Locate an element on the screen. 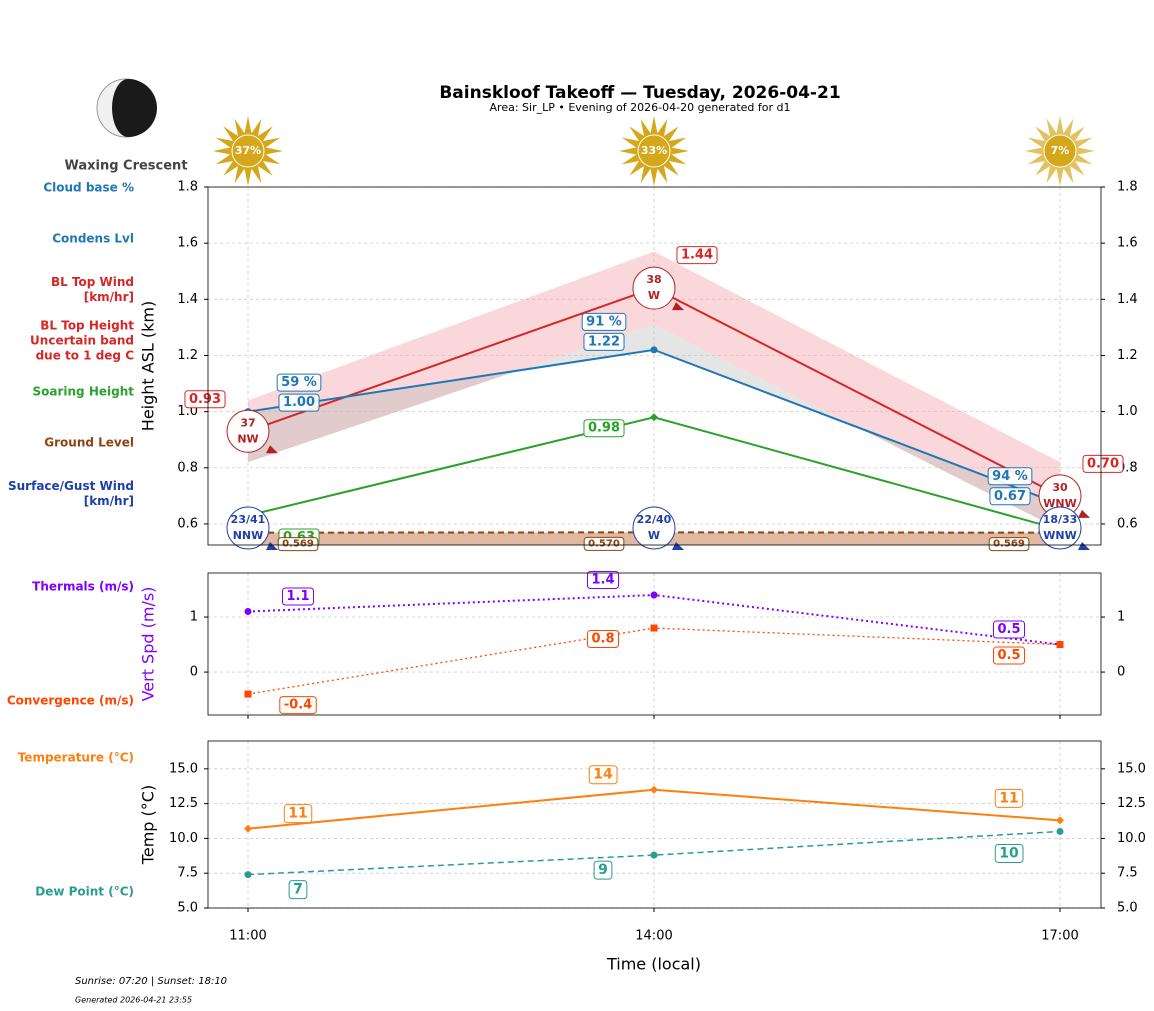 Image resolution: width=1154 pixels, height=1011 pixels. y-axis-label: Vert Spd (m/s) is located at coordinates (148, 644).